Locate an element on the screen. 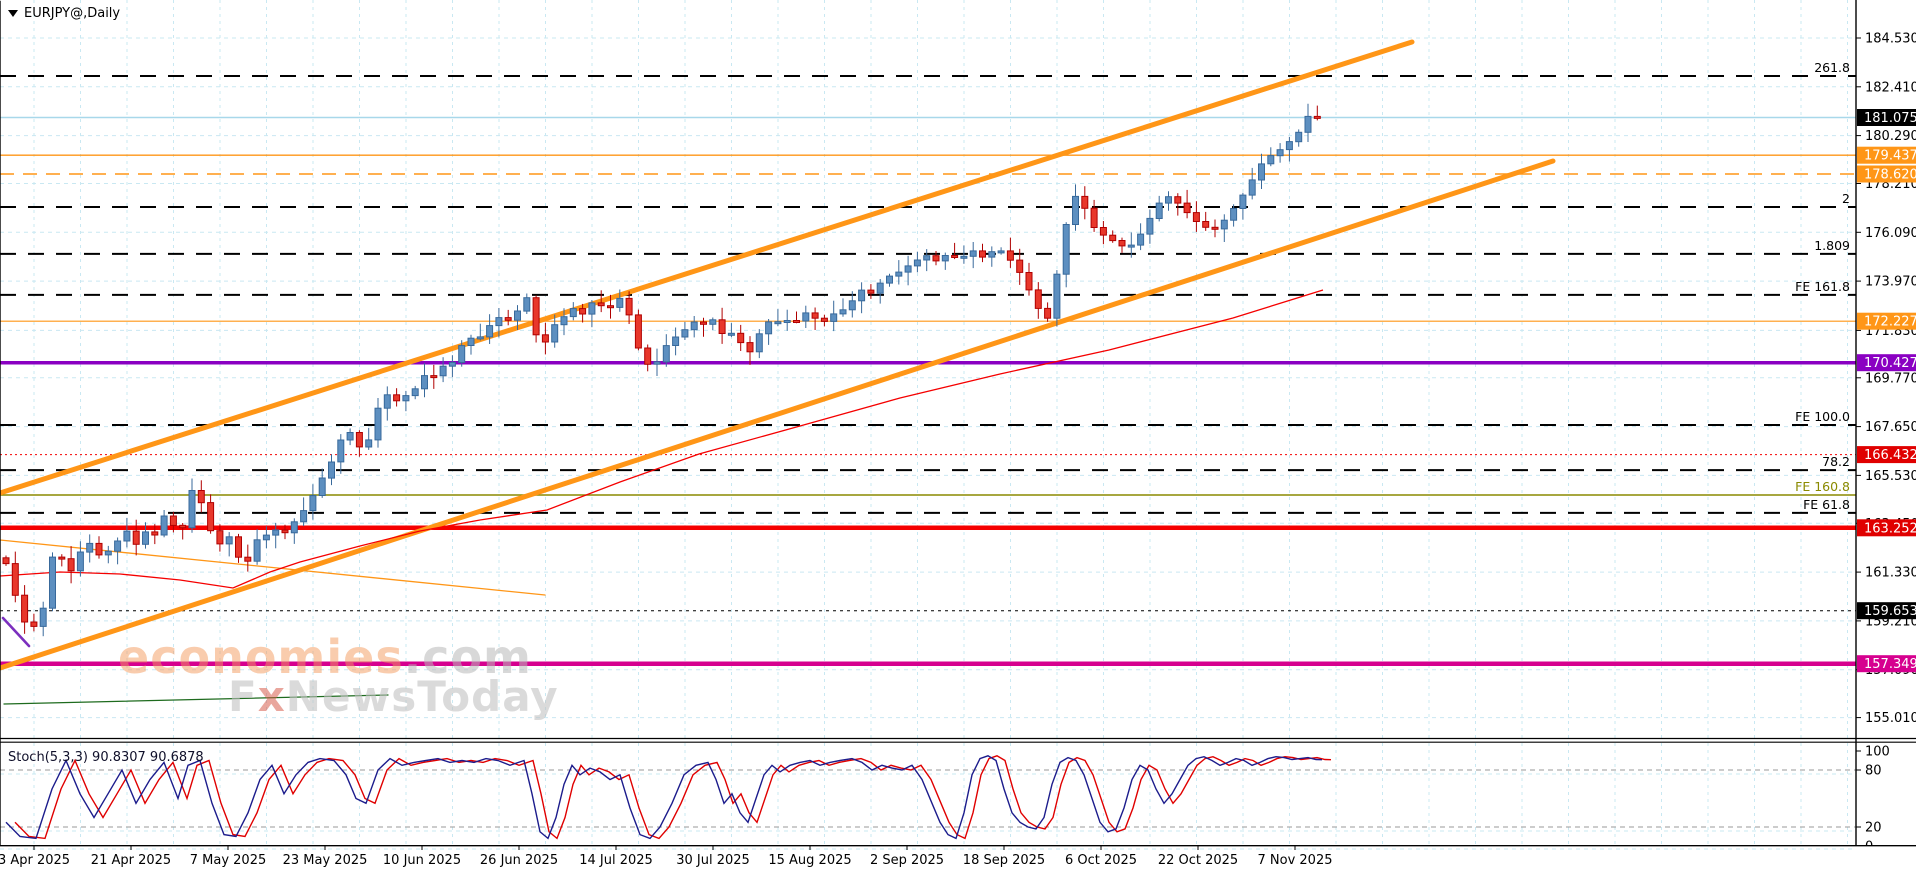 Image resolution: width=1916 pixels, height=874 pixels. triangle-down-icon is located at coordinates (13, 13).